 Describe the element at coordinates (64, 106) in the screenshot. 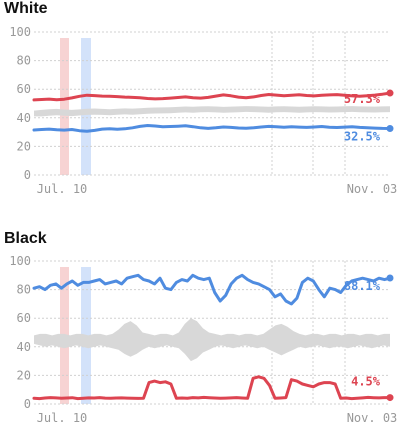

I see `event-shade-red` at that location.